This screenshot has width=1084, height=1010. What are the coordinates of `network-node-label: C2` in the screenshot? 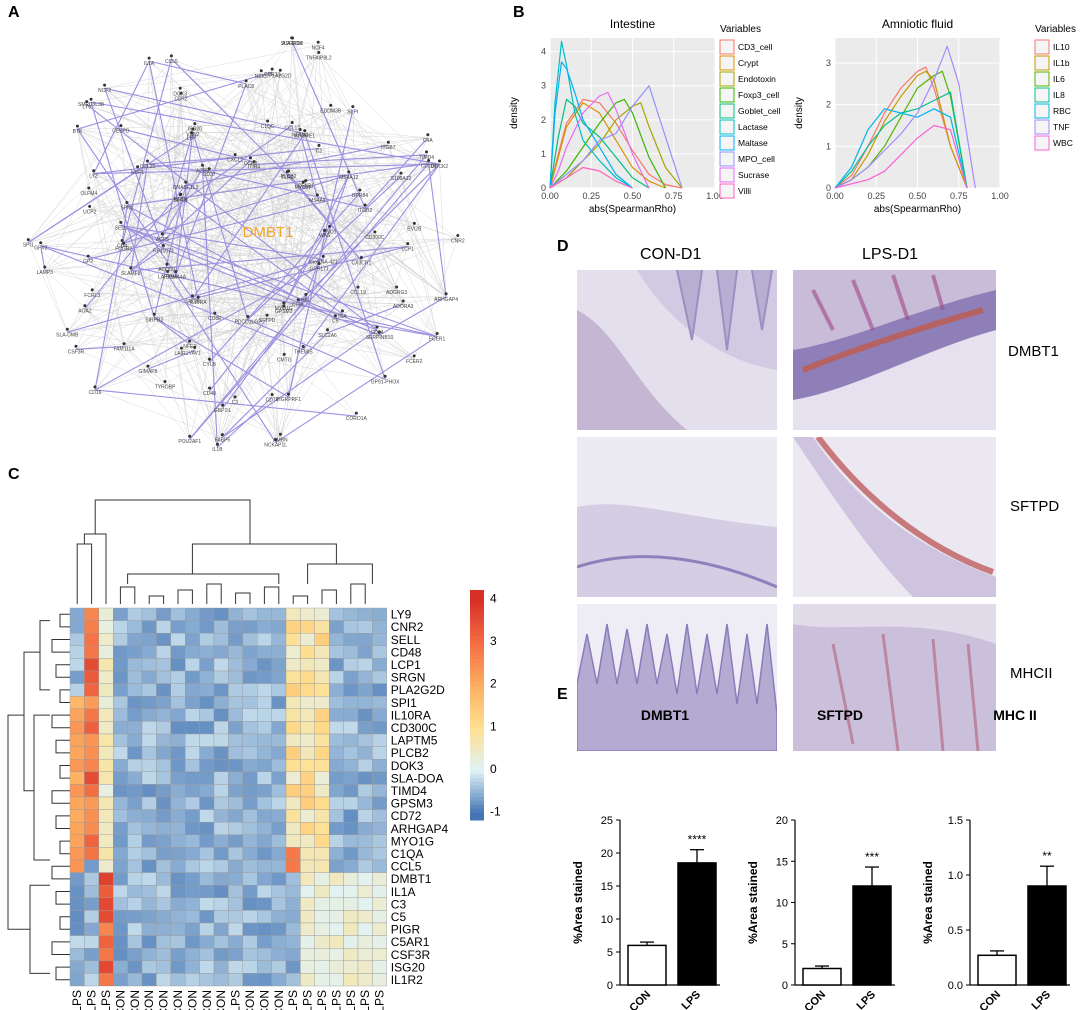 It's located at (319, 151).